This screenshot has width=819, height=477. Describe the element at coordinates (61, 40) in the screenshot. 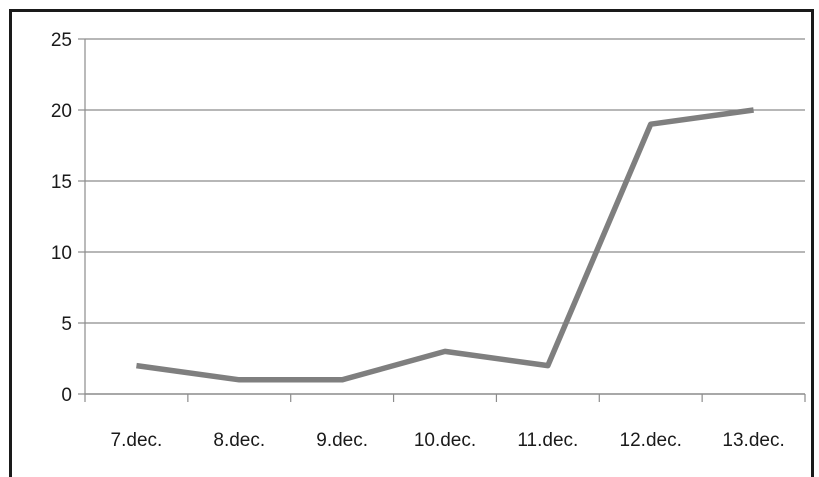

I see `y-tick-label: 25` at that location.